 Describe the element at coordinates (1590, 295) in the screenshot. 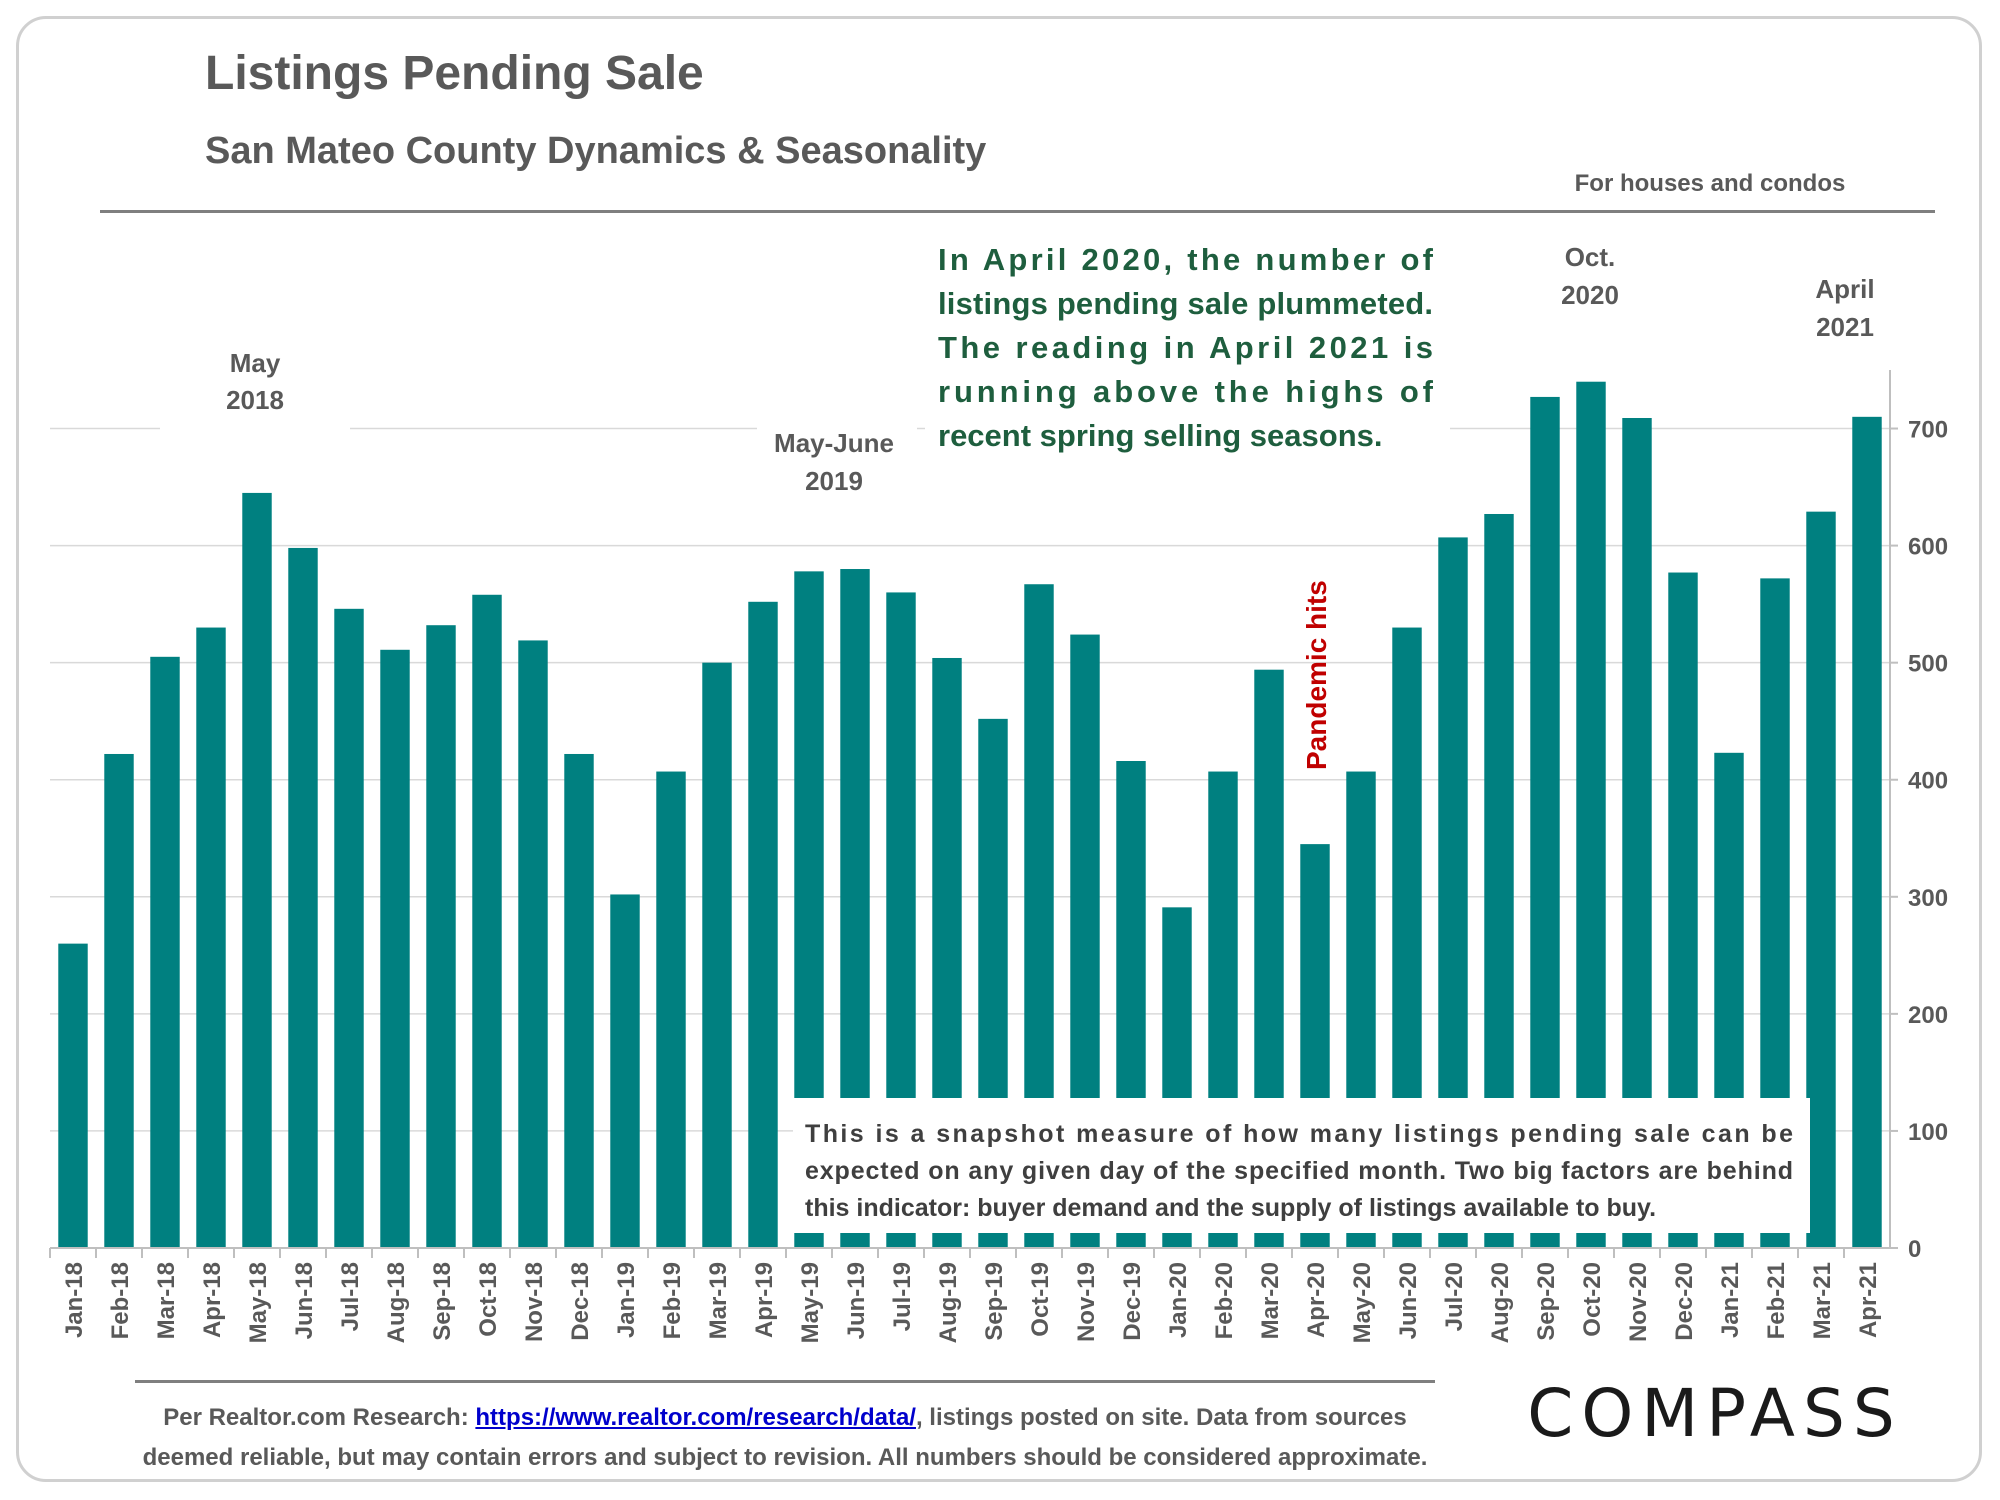

I see `annotation-oct2020-line2: 2020` at that location.